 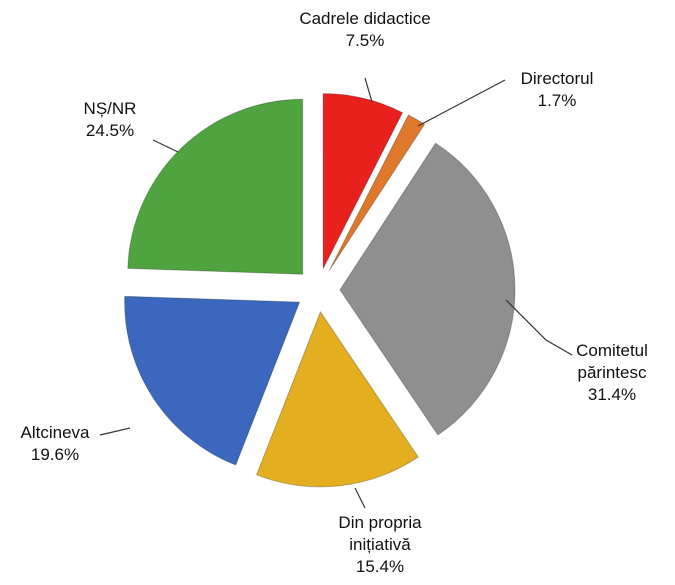 I want to click on value-label: 31.4%, so click(x=612, y=394).